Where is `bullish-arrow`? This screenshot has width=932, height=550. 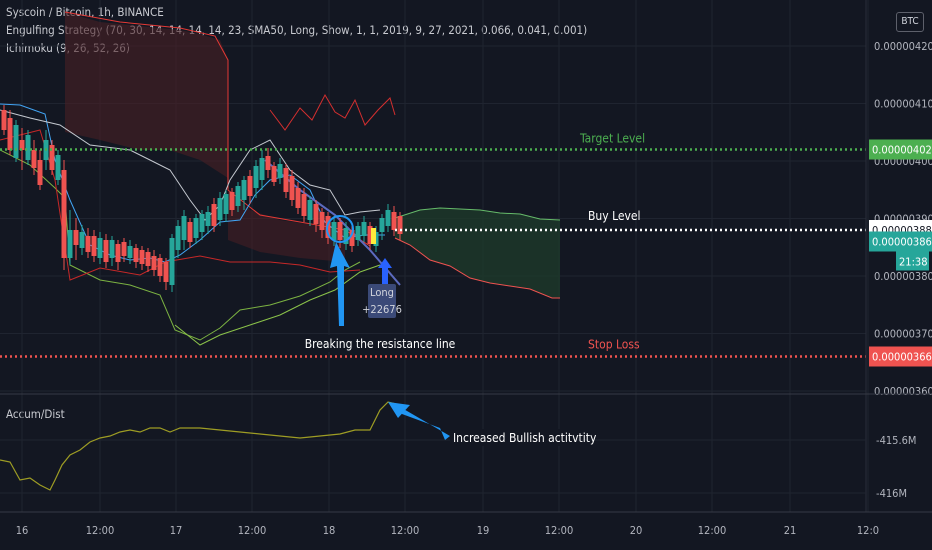
bullish-arrow is located at coordinates (422, 422).